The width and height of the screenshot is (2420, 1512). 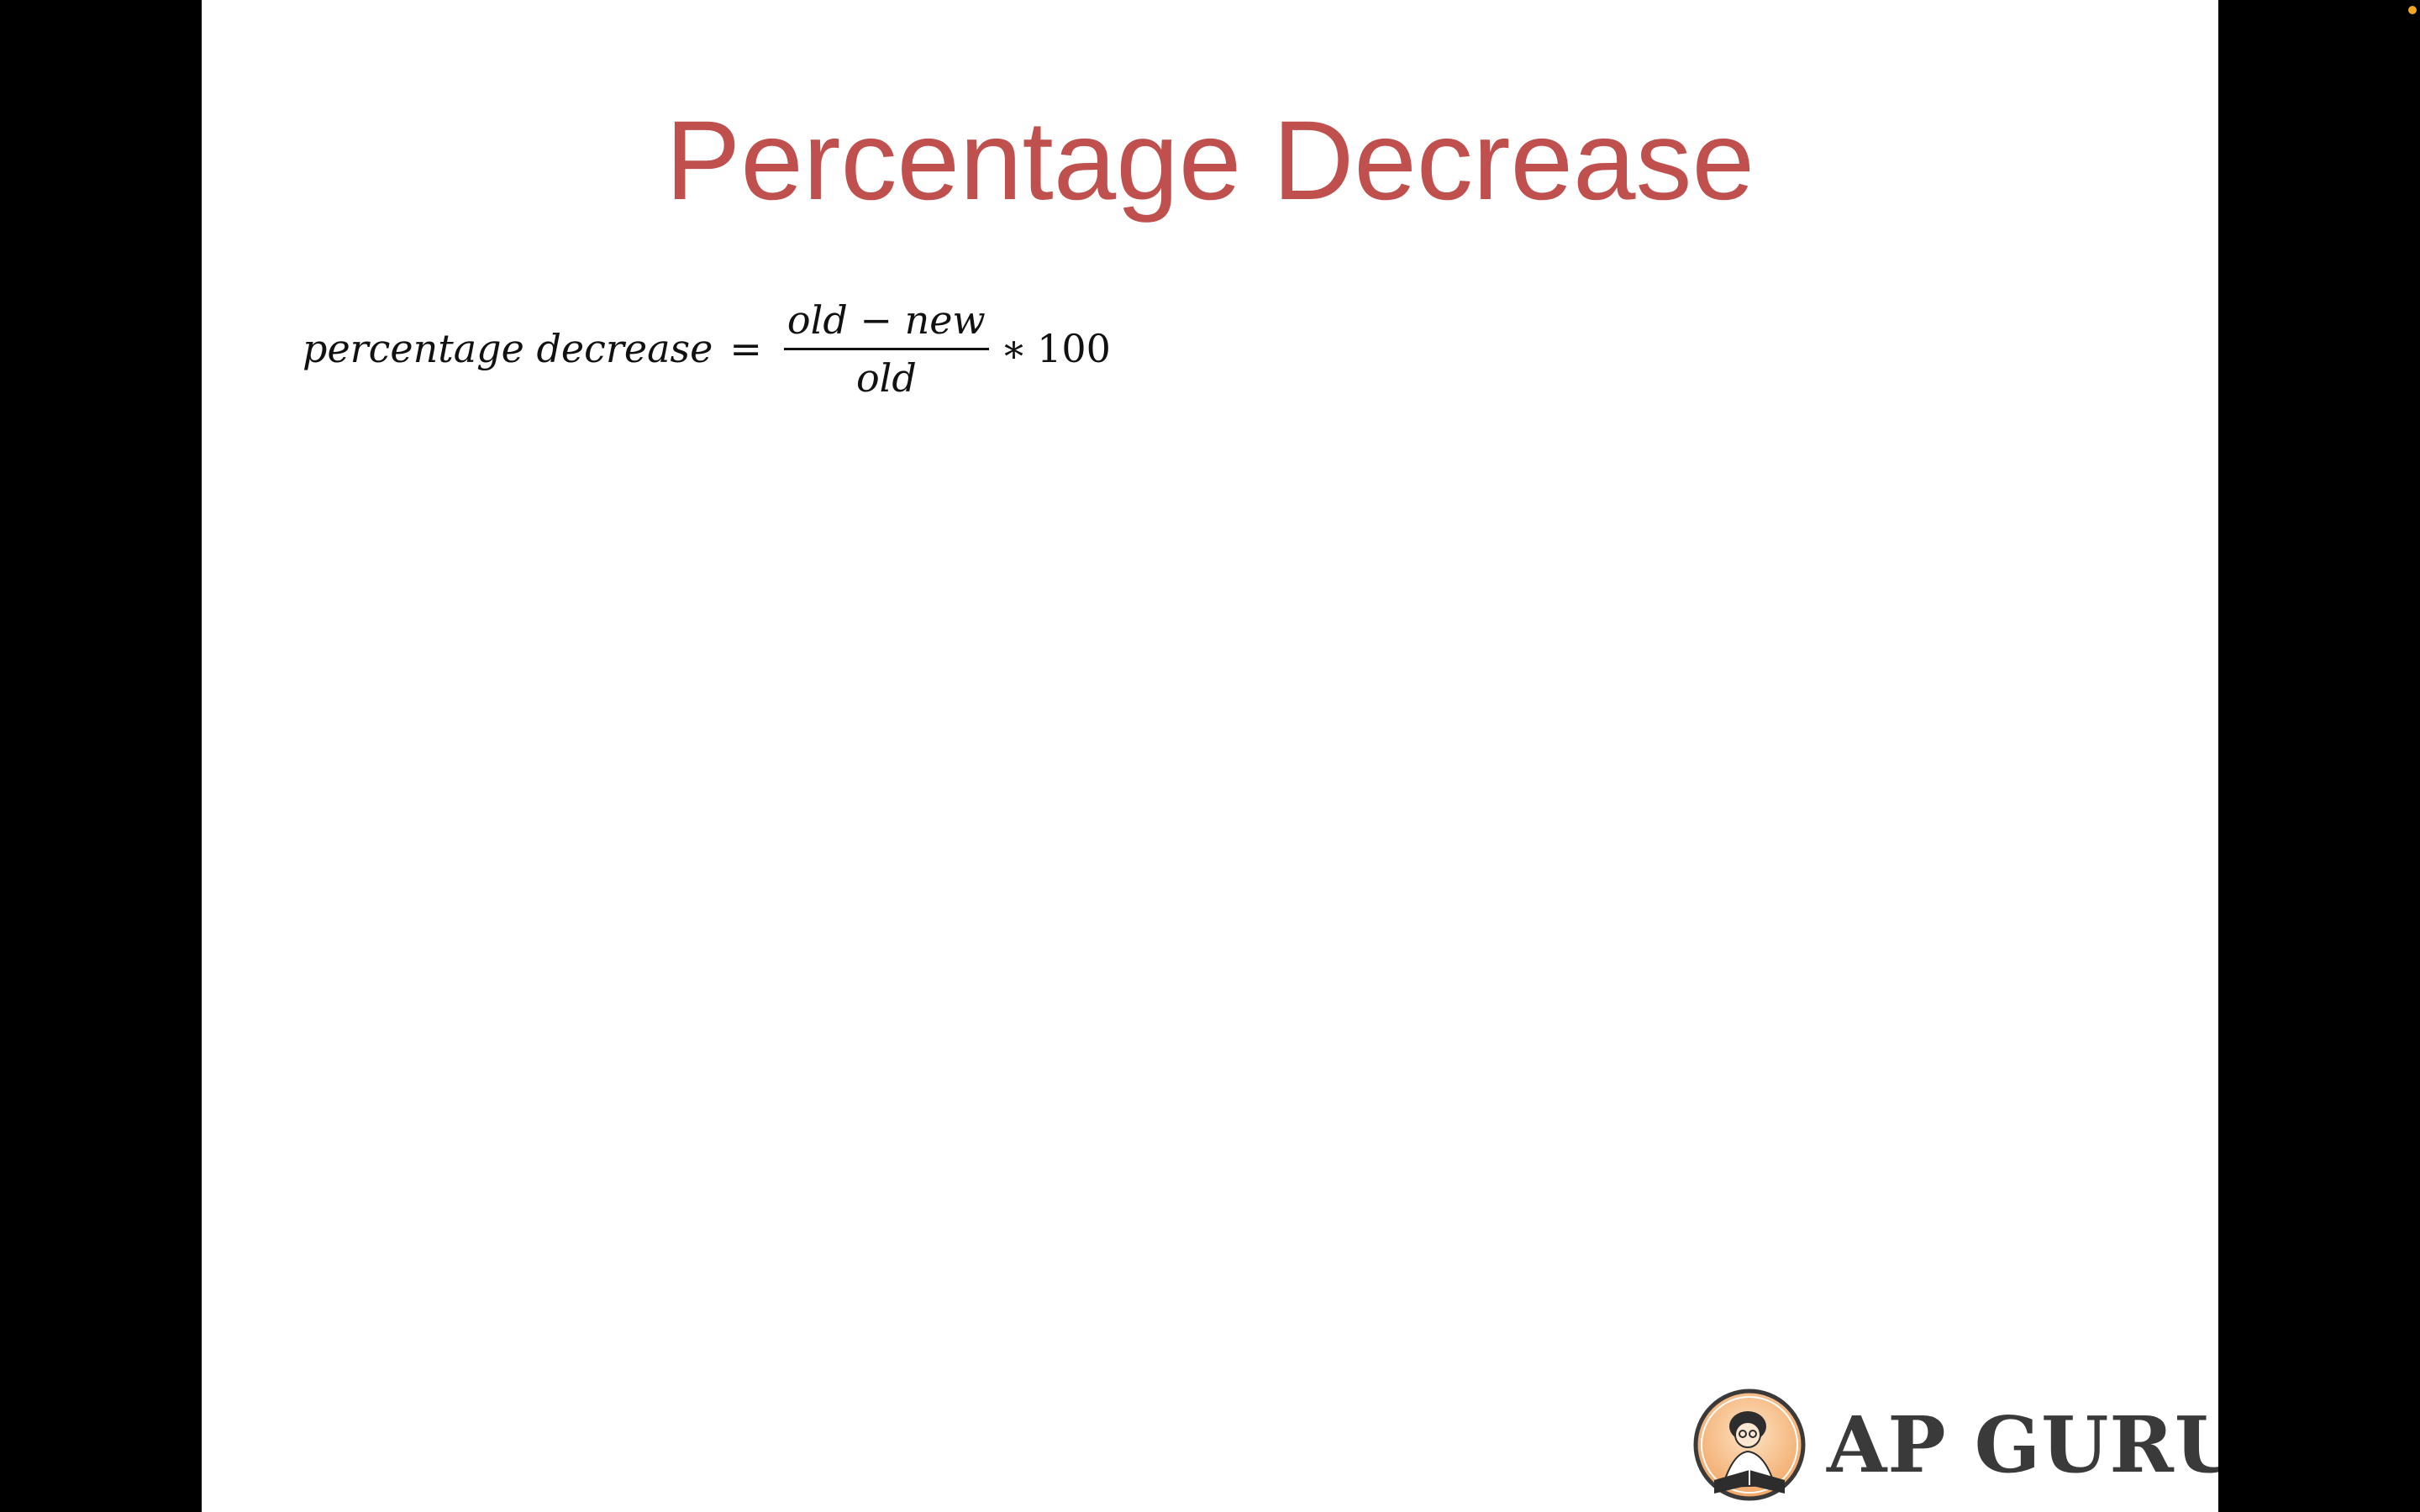 I want to click on formula-fraction: old − new old, so click(x=886, y=349).